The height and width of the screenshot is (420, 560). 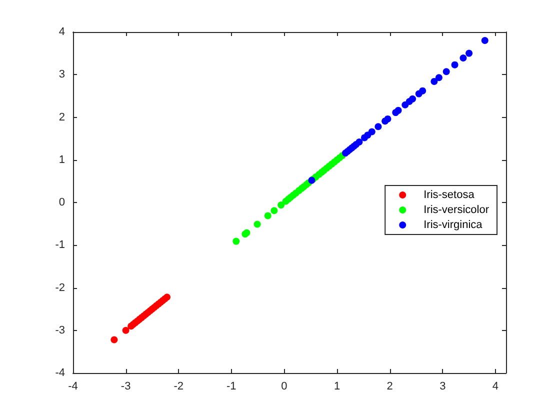 I want to click on x-tick-label: 1, so click(x=337, y=386).